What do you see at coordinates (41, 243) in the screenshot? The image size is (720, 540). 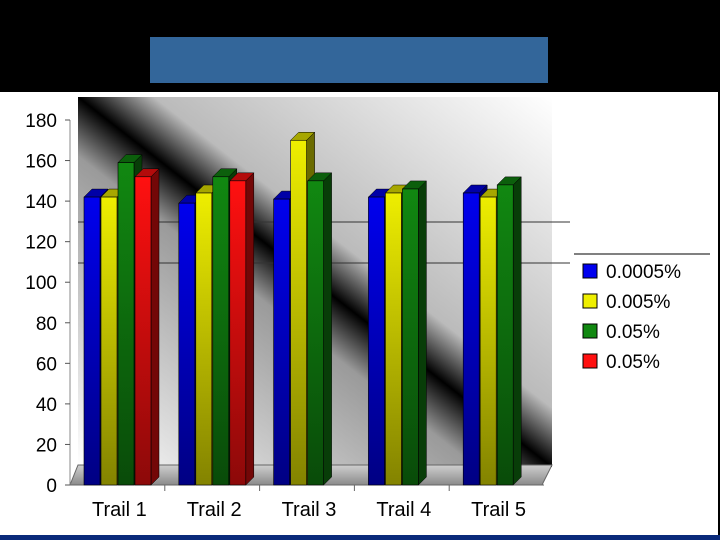 I see `y-tick-label: 120` at bounding box center [41, 243].